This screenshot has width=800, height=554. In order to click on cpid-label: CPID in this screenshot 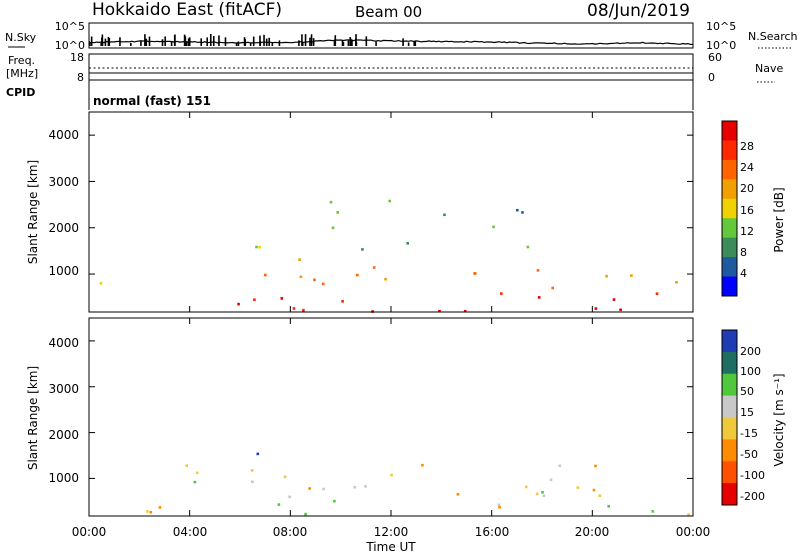, I will do `click(20, 92)`.